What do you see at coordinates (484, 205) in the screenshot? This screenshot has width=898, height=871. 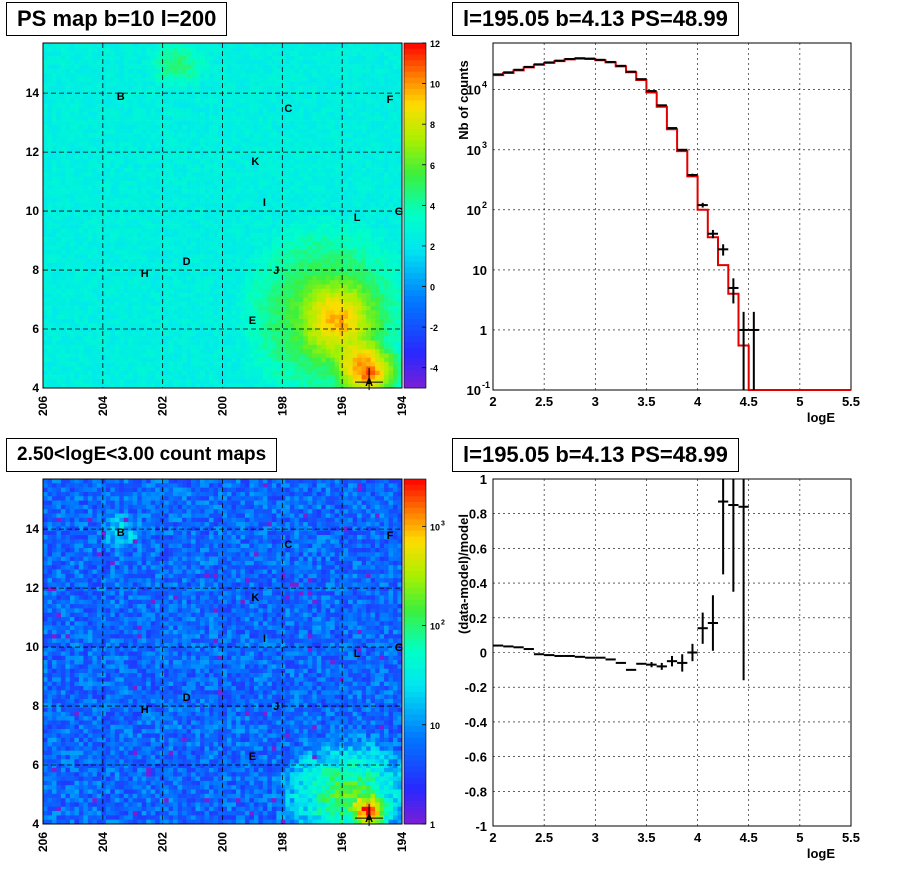 I see `spectrum-ytick-exp: 2` at bounding box center [484, 205].